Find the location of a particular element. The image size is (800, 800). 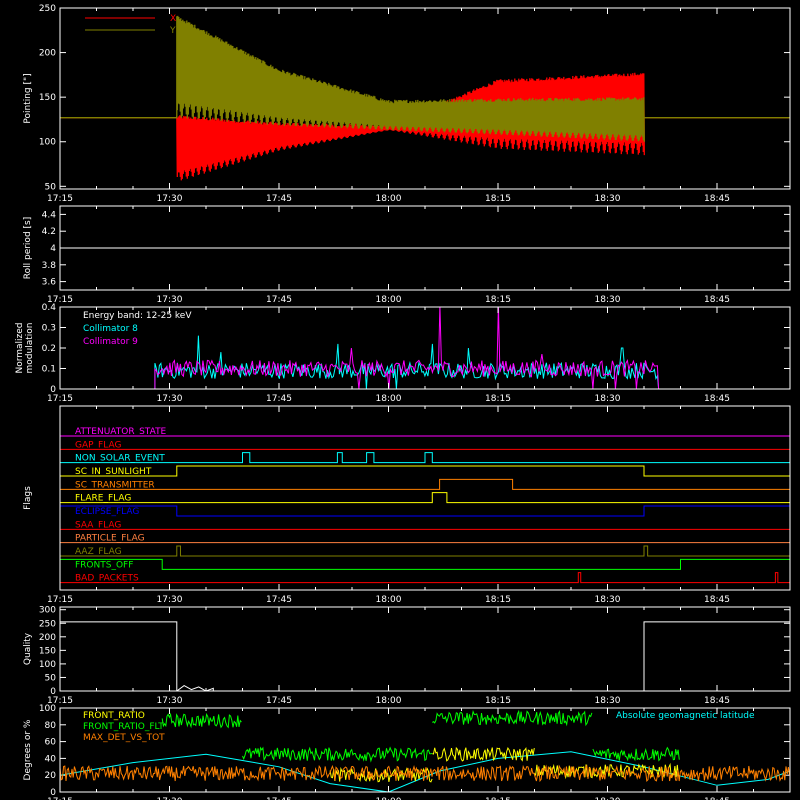

y-tick-label: 20 is located at coordinates (51, 776).